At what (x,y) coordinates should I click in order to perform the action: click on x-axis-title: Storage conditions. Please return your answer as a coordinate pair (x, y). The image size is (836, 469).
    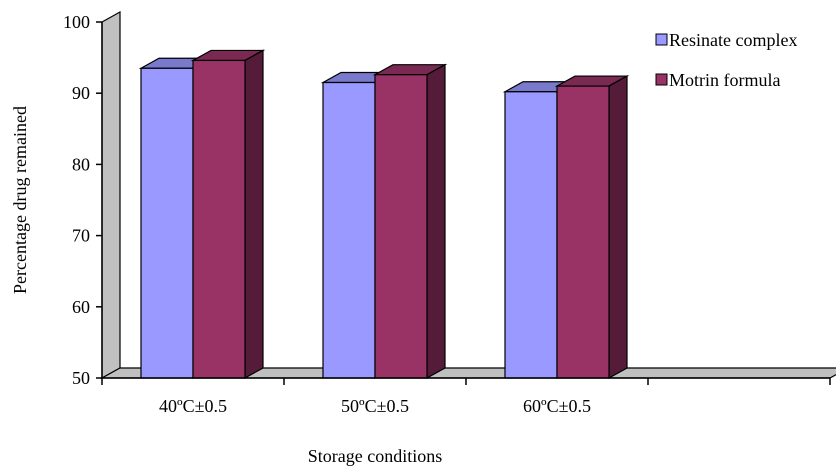
    Looking at the image, I should click on (375, 456).